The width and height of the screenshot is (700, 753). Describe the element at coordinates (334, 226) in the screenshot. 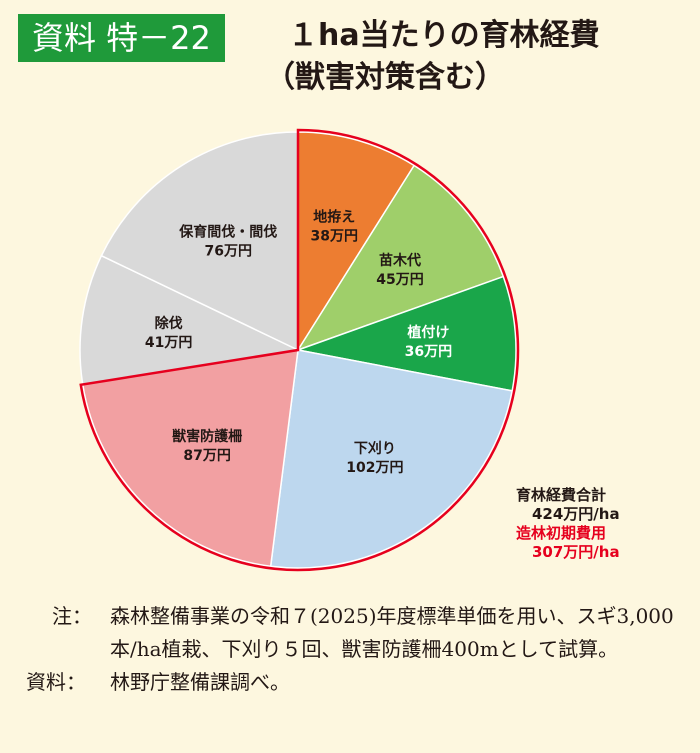

I see `slice-label: 地拵え 38万円` at that location.